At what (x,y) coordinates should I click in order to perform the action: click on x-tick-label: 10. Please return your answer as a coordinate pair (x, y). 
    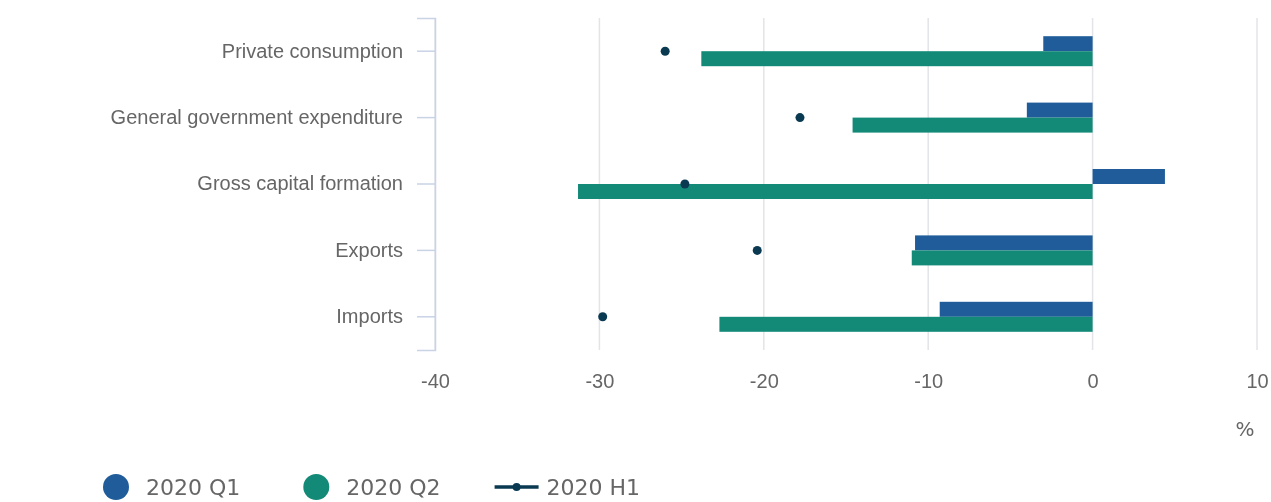
    Looking at the image, I should click on (1257, 381).